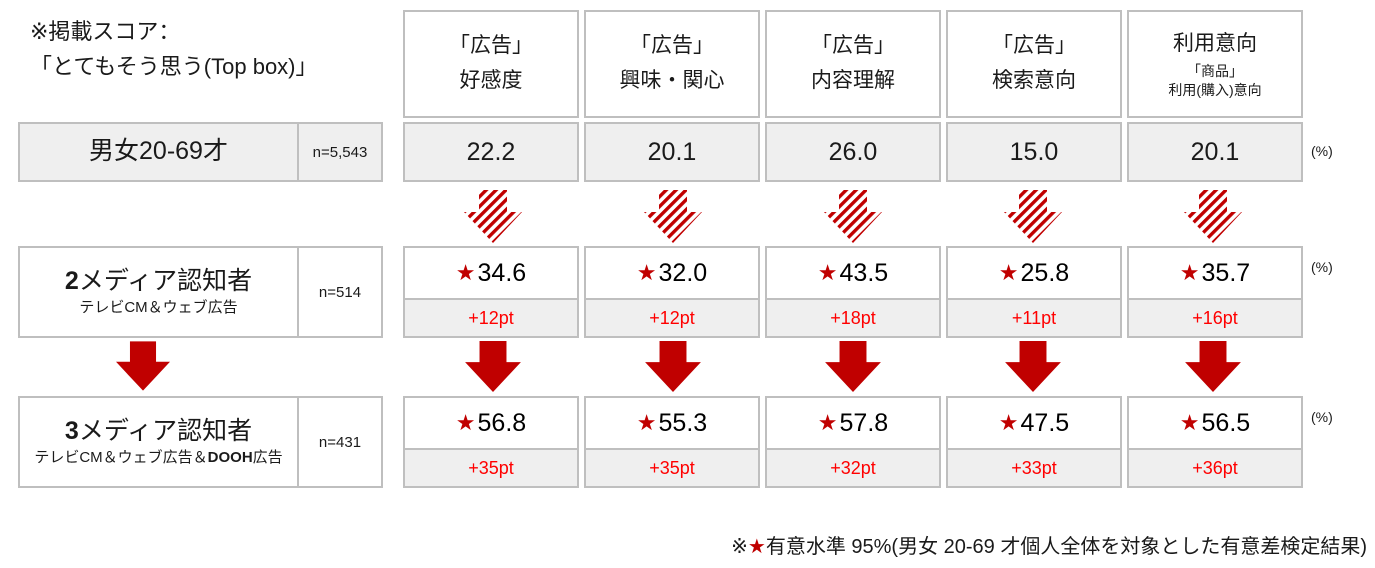  Describe the element at coordinates (1034, 467) in the screenshot. I see `delta-cell: +33pt` at that location.